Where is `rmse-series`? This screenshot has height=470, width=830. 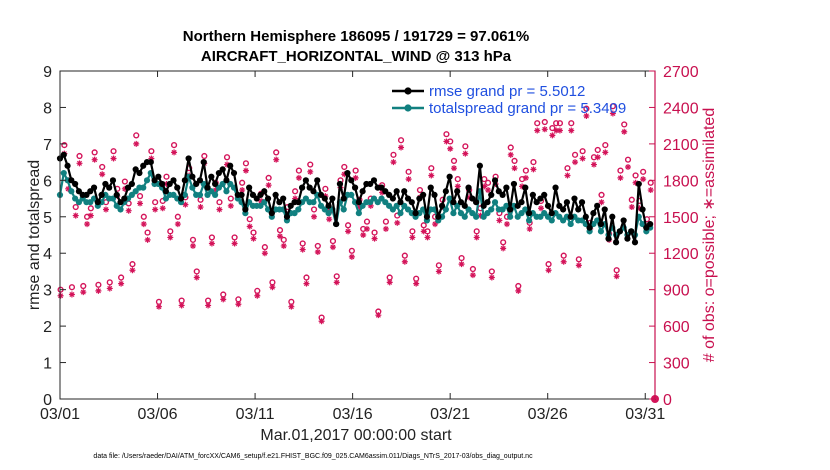
rmse-series is located at coordinates (355, 198).